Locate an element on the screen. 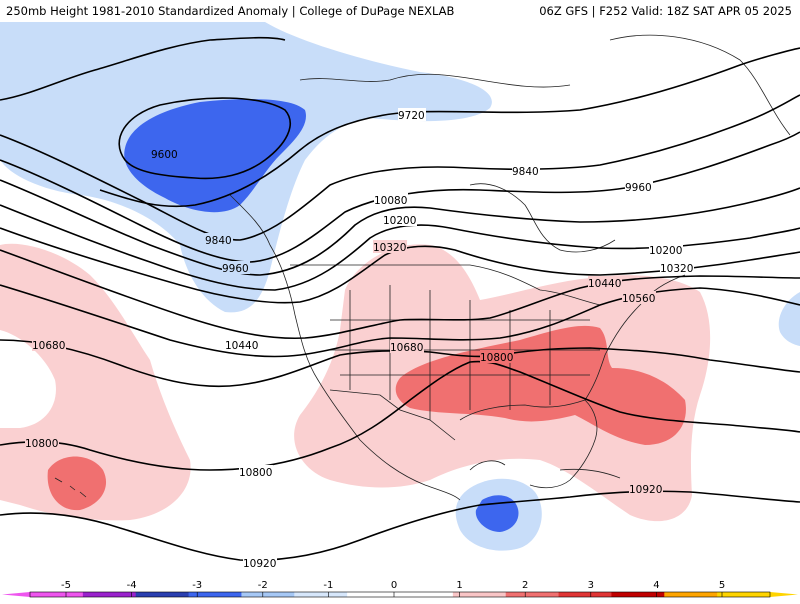 Image resolution: width=800 pixels, height=604 pixels. colorbar-tick-label: -3 is located at coordinates (197, 585).